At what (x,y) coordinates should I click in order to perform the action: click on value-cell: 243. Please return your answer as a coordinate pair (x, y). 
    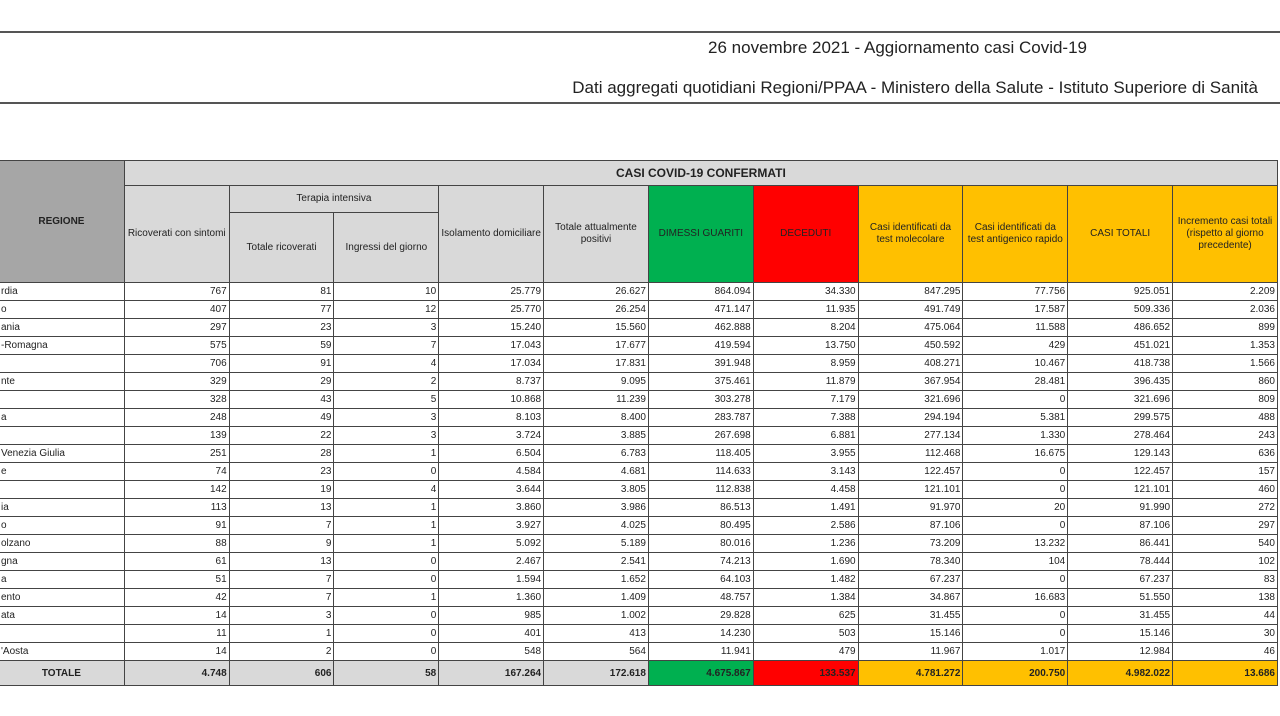
    Looking at the image, I should click on (1225, 435).